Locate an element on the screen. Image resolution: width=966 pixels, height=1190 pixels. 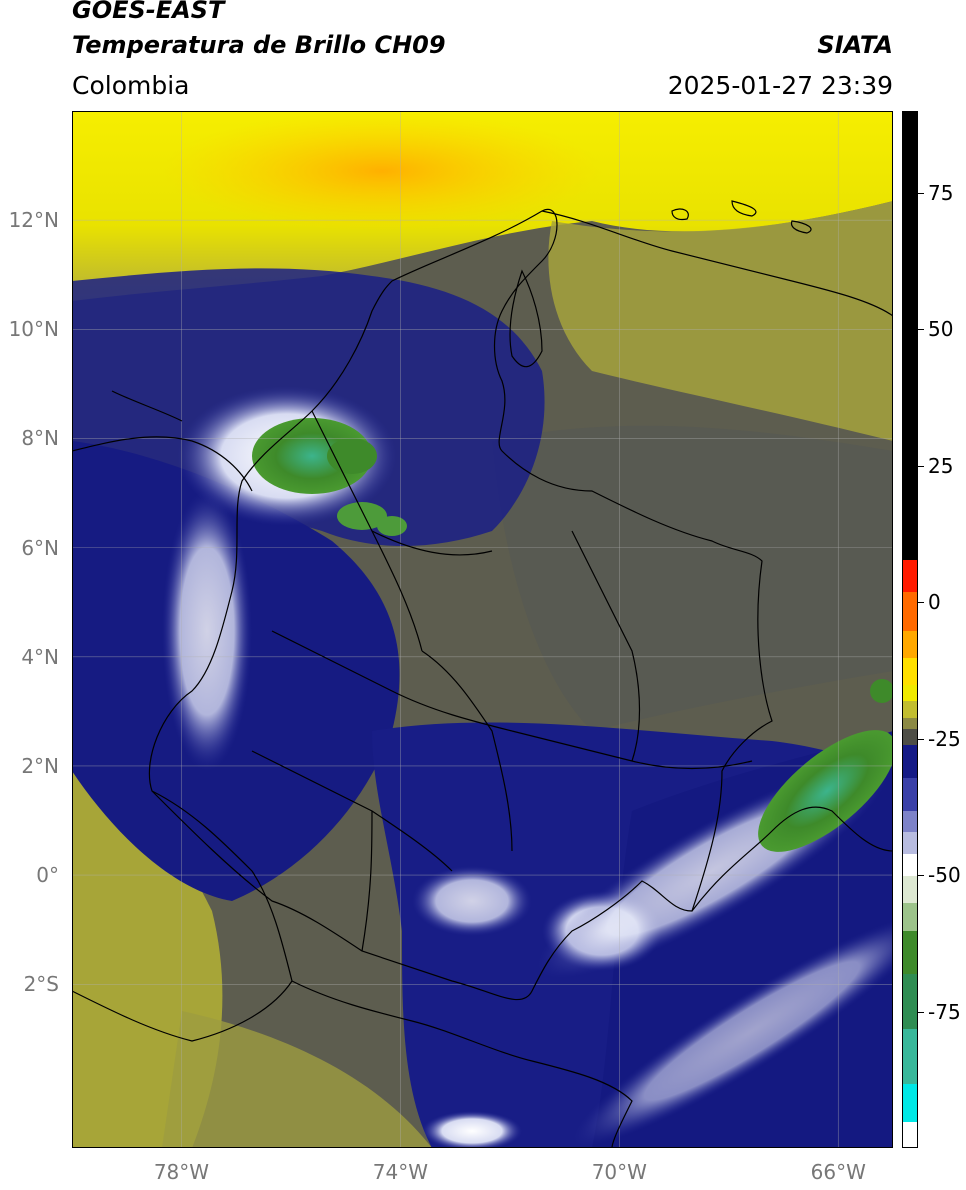
lon-tick-label: 74°W is located at coordinates (400, 1172).